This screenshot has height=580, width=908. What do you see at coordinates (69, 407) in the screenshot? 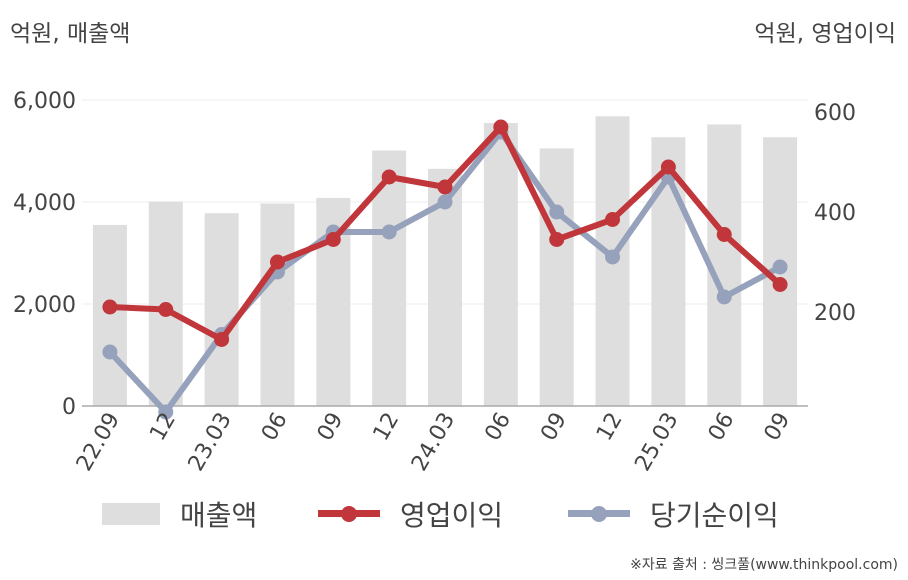
I see `y-left-tick-label: 0` at bounding box center [69, 407].